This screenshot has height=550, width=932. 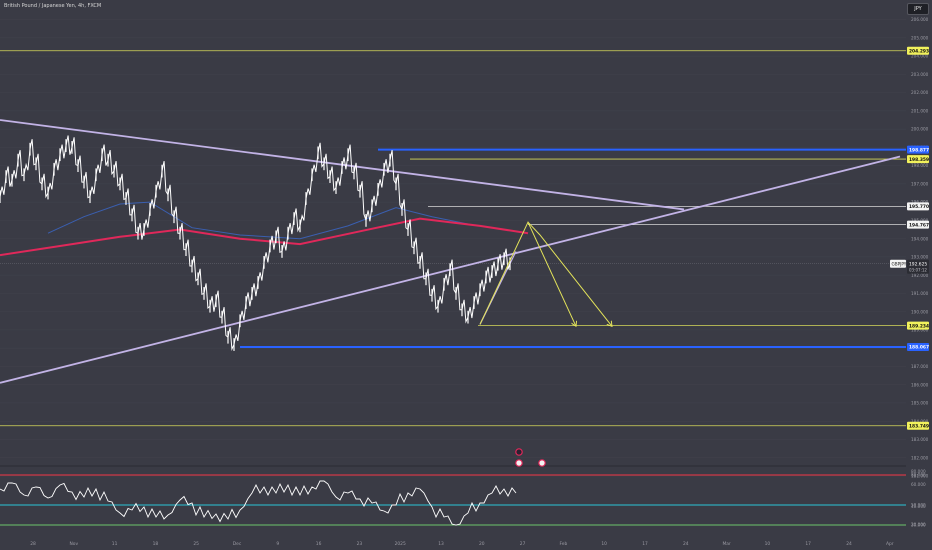 What do you see at coordinates (564, 544) in the screenshot?
I see `time-tick-label: Feb` at bounding box center [564, 544].